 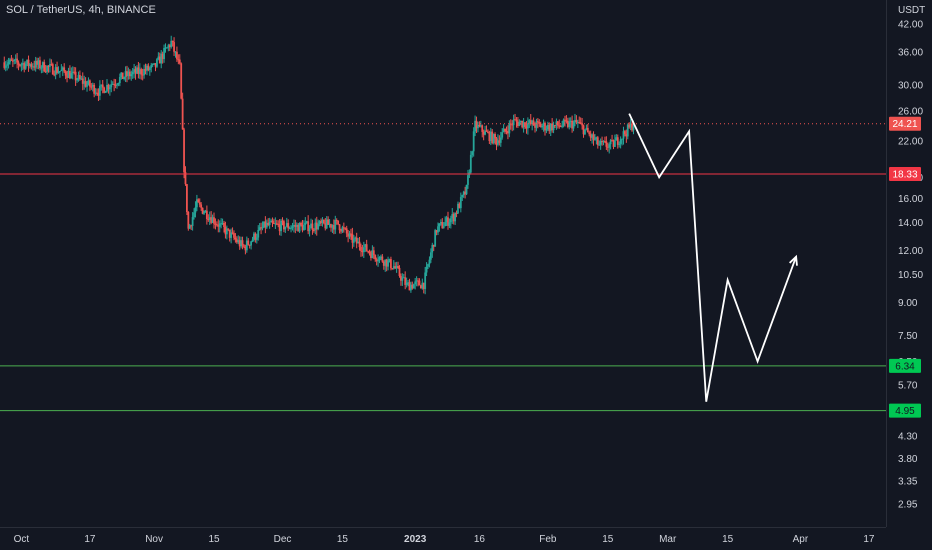 I want to click on currency-label: USDT, so click(x=911, y=10).